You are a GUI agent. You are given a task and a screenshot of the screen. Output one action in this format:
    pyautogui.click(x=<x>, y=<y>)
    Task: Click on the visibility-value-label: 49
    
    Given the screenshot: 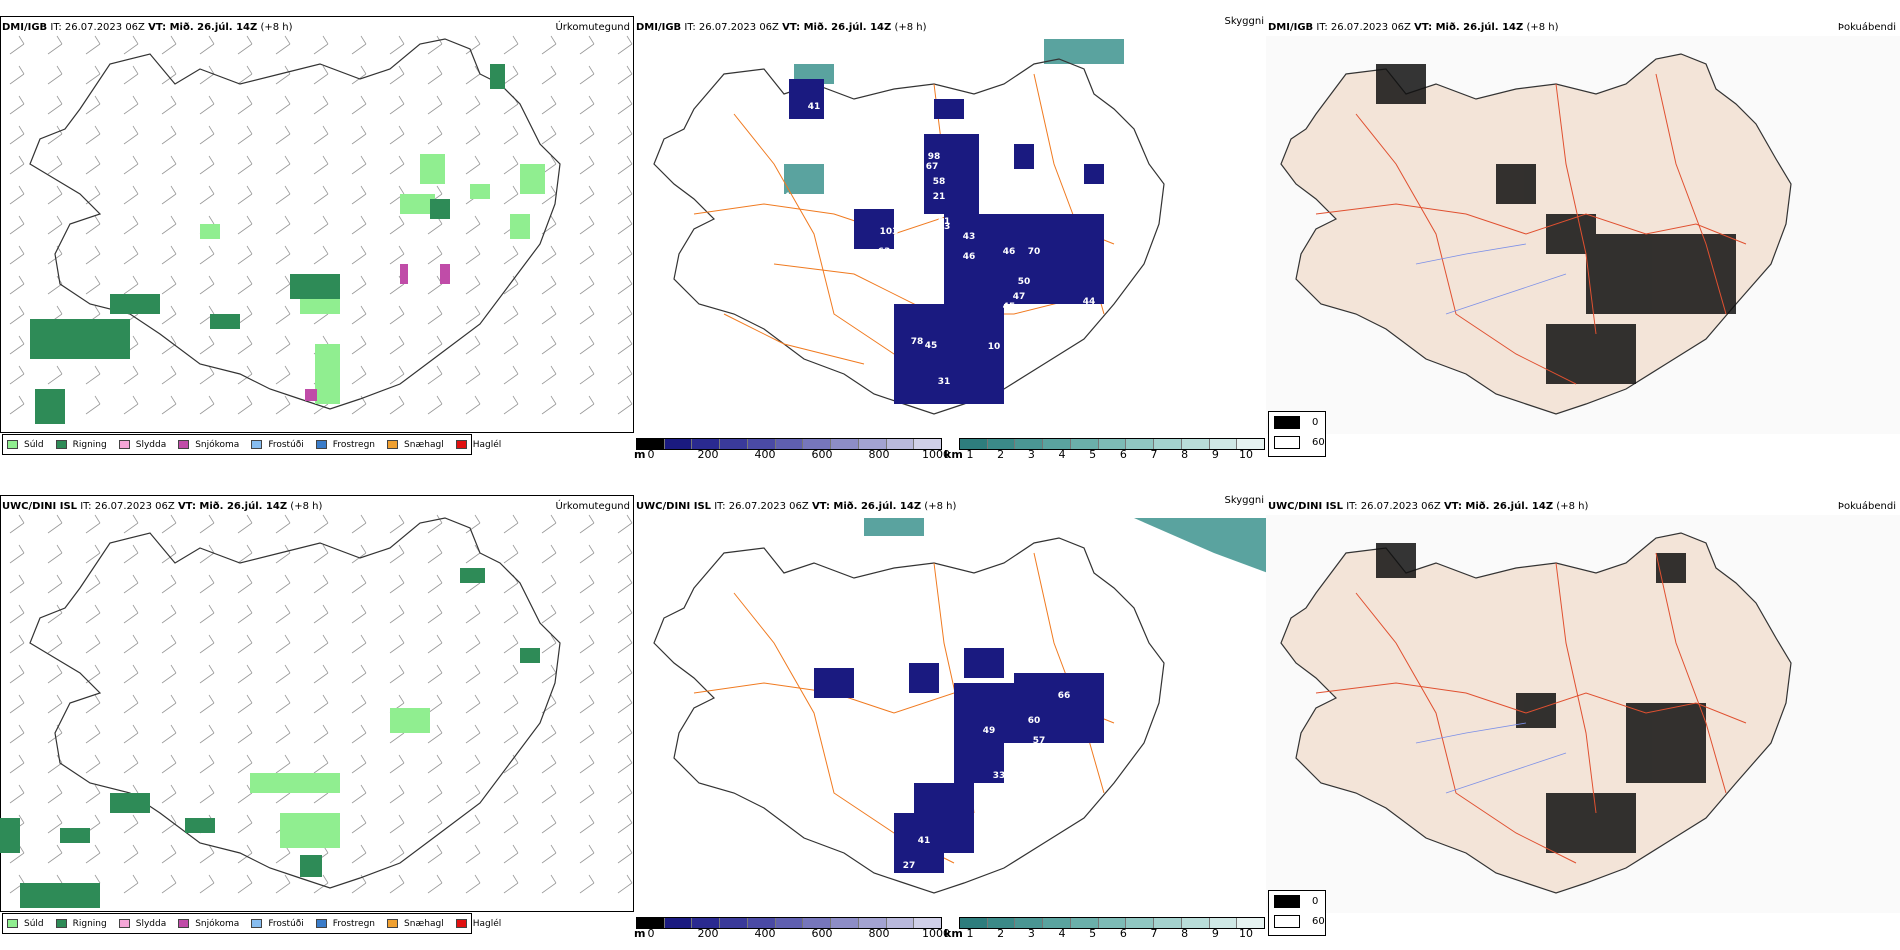 What is the action you would take?
    pyautogui.click(x=1034, y=187)
    